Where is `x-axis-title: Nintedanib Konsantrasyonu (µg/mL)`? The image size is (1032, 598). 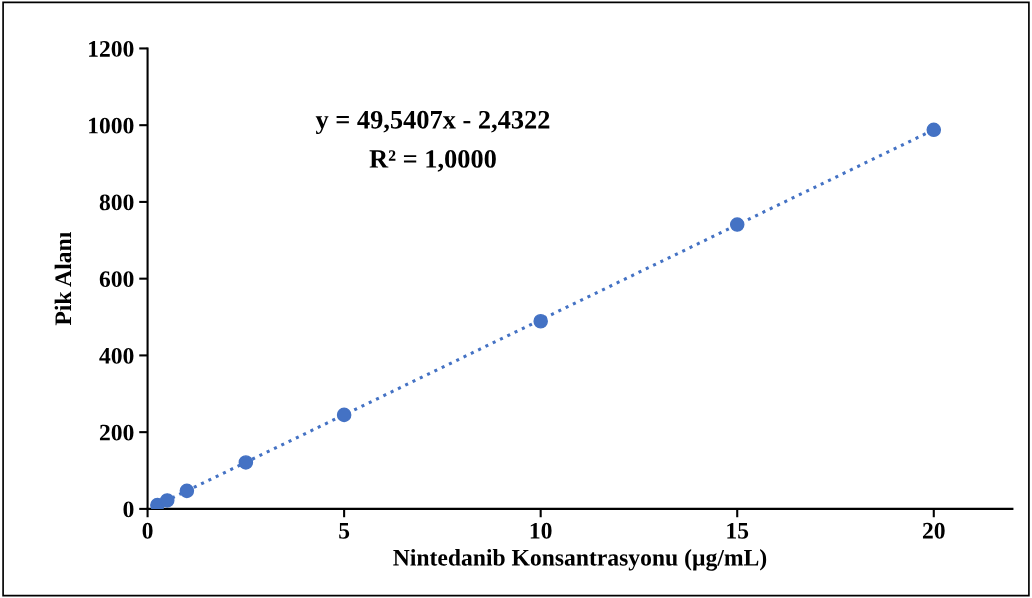 x-axis-title: Nintedanib Konsantrasyonu (µg/mL) is located at coordinates (580, 560).